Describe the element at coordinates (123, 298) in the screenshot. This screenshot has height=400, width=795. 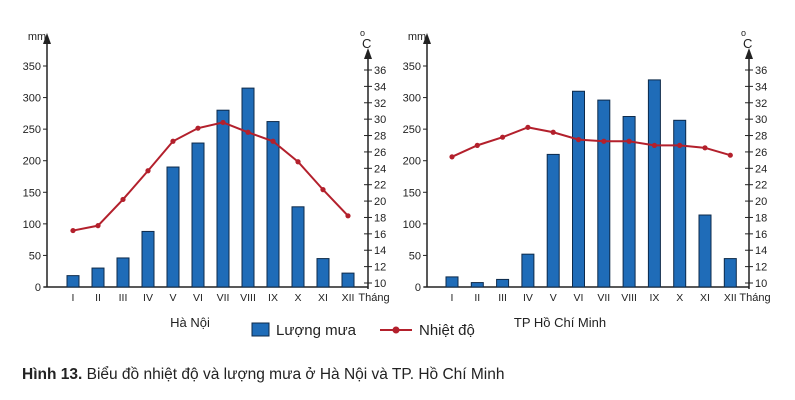
I see `x-tick-label: III` at that location.